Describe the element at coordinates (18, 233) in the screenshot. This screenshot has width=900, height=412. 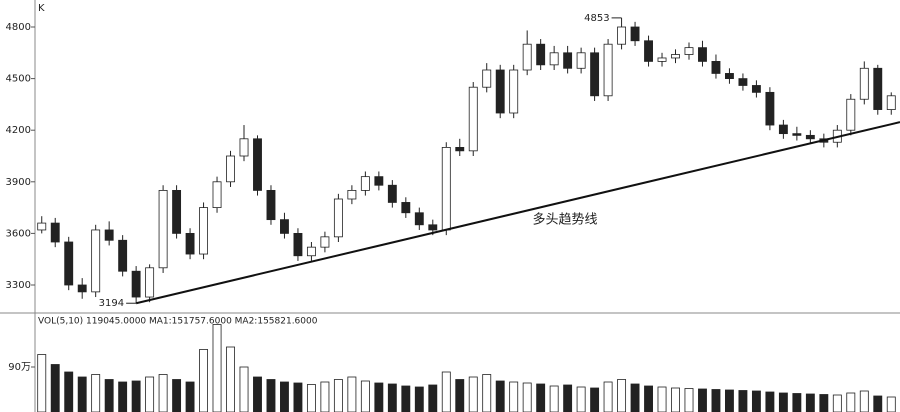
I see `y-tick-label: 3600` at that location.